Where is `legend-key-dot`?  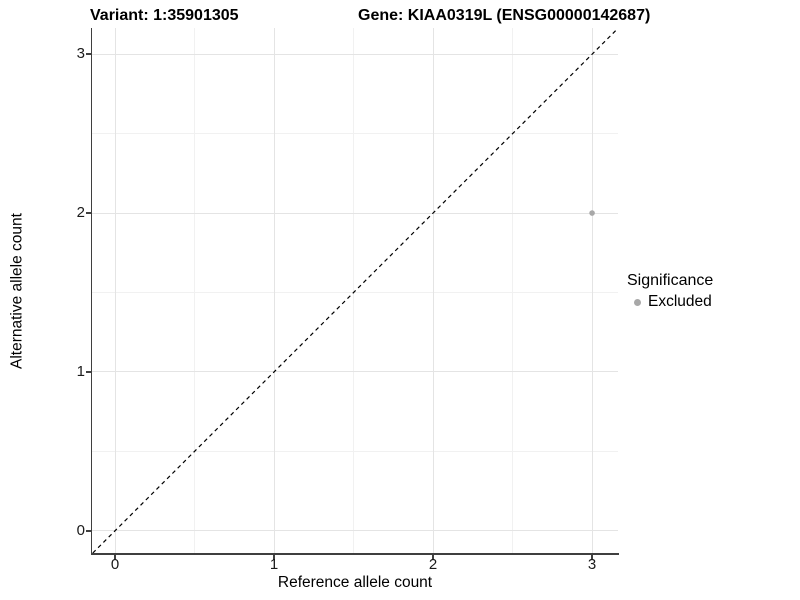 legend-key-dot is located at coordinates (637, 302).